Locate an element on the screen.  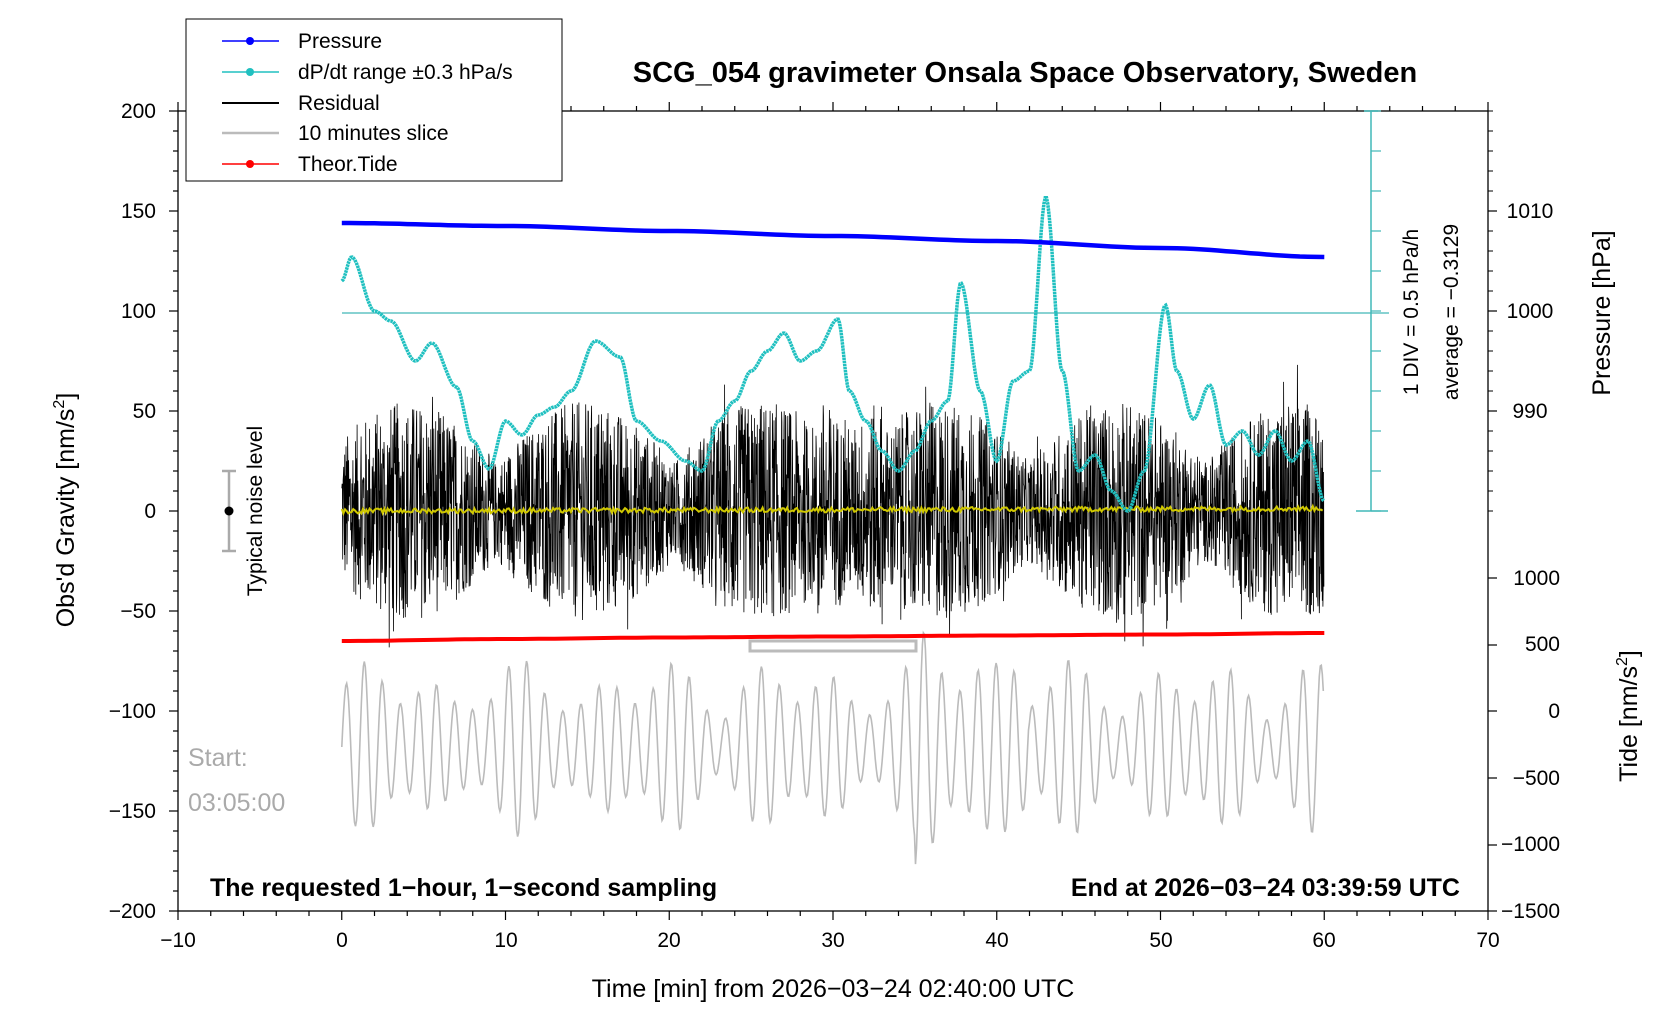
y-tick-label: 0 is located at coordinates (150, 511).